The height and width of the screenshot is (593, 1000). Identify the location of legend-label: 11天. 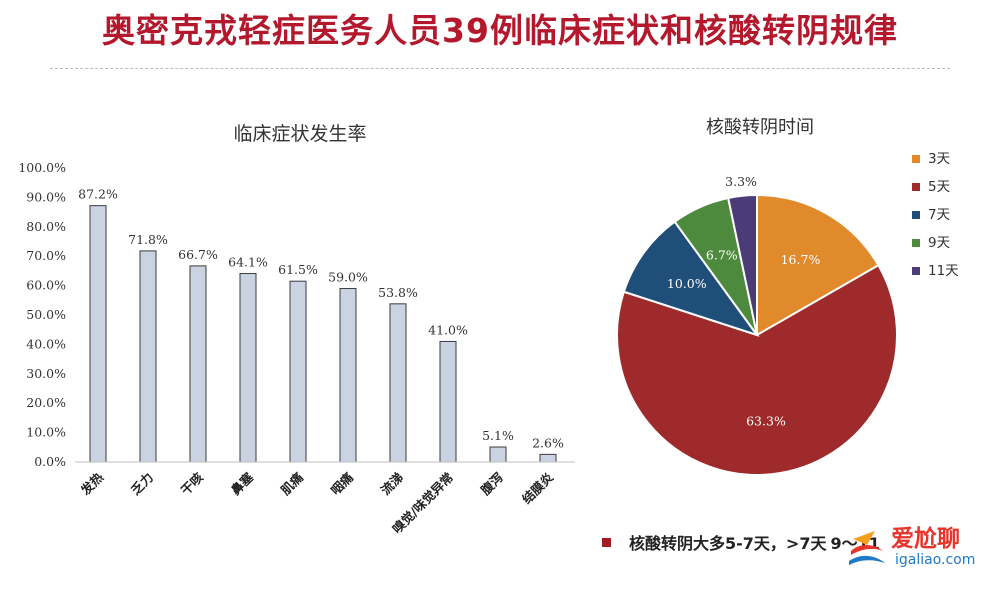
(943, 271).